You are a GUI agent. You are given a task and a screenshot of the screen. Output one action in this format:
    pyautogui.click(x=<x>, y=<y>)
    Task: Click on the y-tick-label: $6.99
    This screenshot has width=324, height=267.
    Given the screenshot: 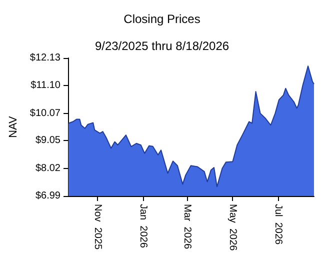 What is the action you would take?
    pyautogui.click(x=48, y=196)
    